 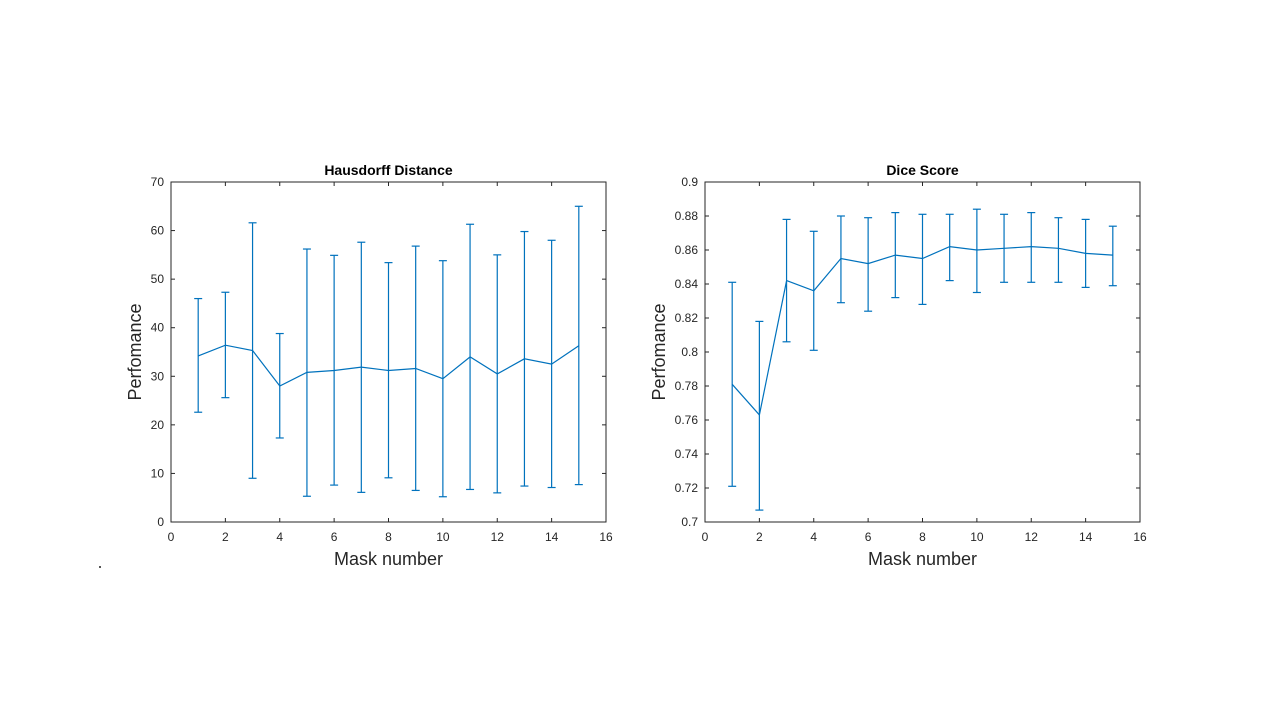 I want to click on y-tick-label: 0.9, so click(x=689, y=182).